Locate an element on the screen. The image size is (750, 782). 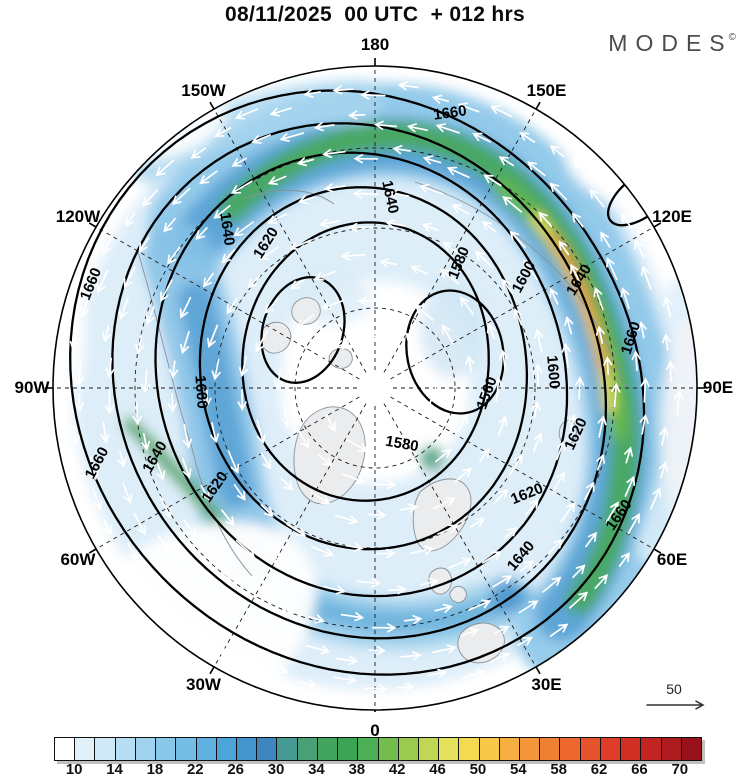
colorbar-tick-38: 38 is located at coordinates (357, 769).